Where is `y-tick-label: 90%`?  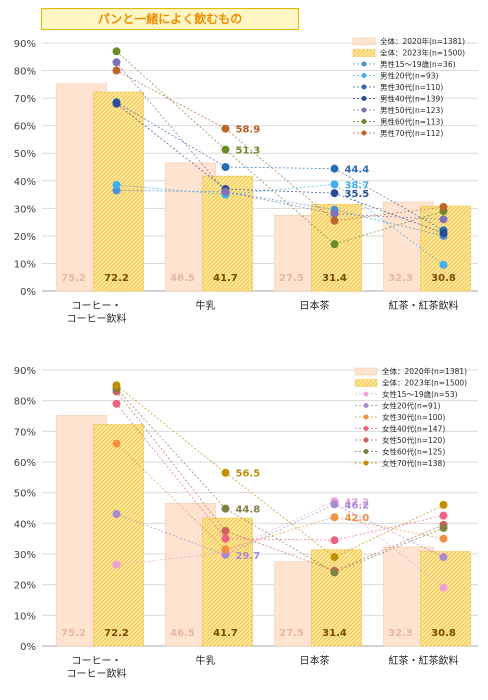 y-tick-label: 90% is located at coordinates (25, 44).